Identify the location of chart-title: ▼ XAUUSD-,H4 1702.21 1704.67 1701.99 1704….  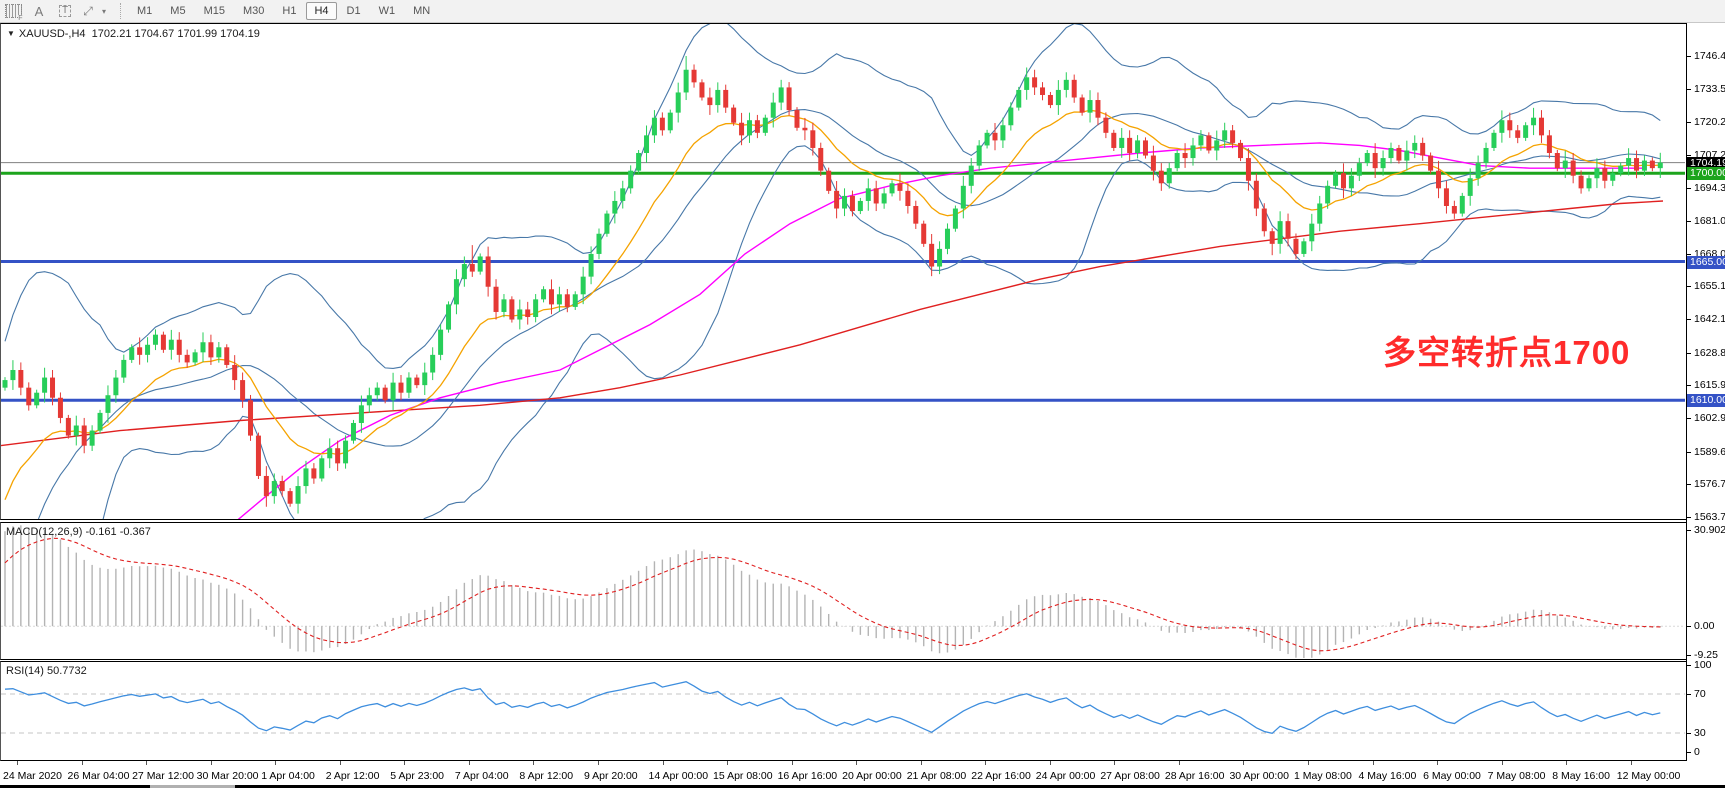
(133, 34).